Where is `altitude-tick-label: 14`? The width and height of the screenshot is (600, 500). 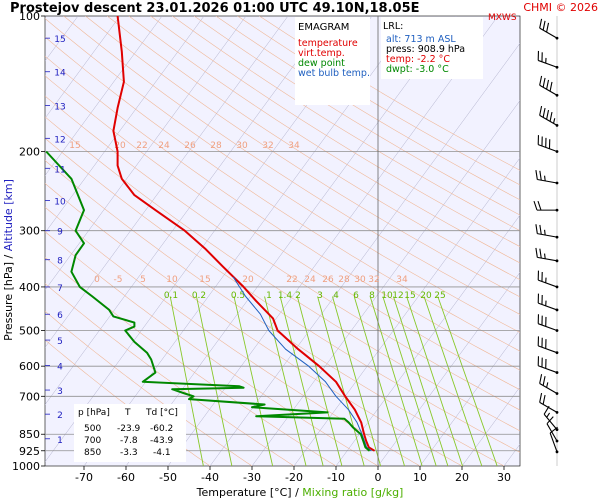 altitude-tick-label: 14 is located at coordinates (60, 74).